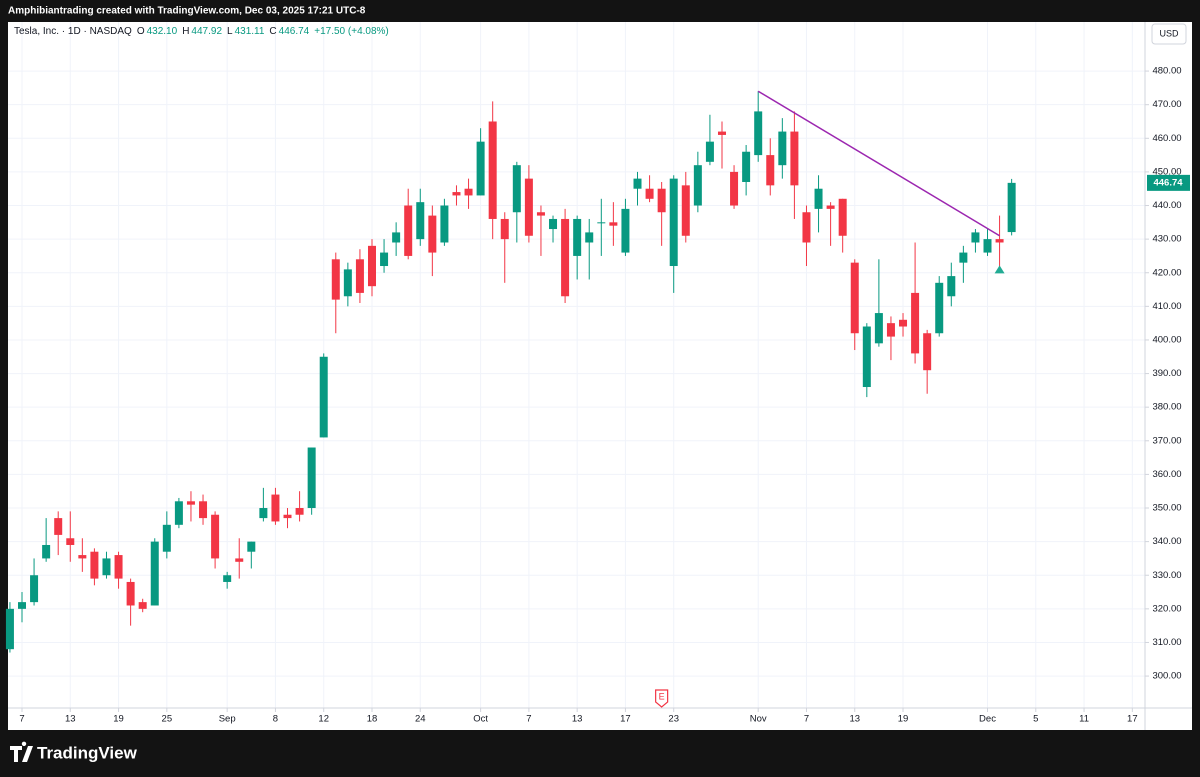 This screenshot has width=1200, height=777. Describe the element at coordinates (21, 751) in the screenshot. I see `brand-logo` at that location.